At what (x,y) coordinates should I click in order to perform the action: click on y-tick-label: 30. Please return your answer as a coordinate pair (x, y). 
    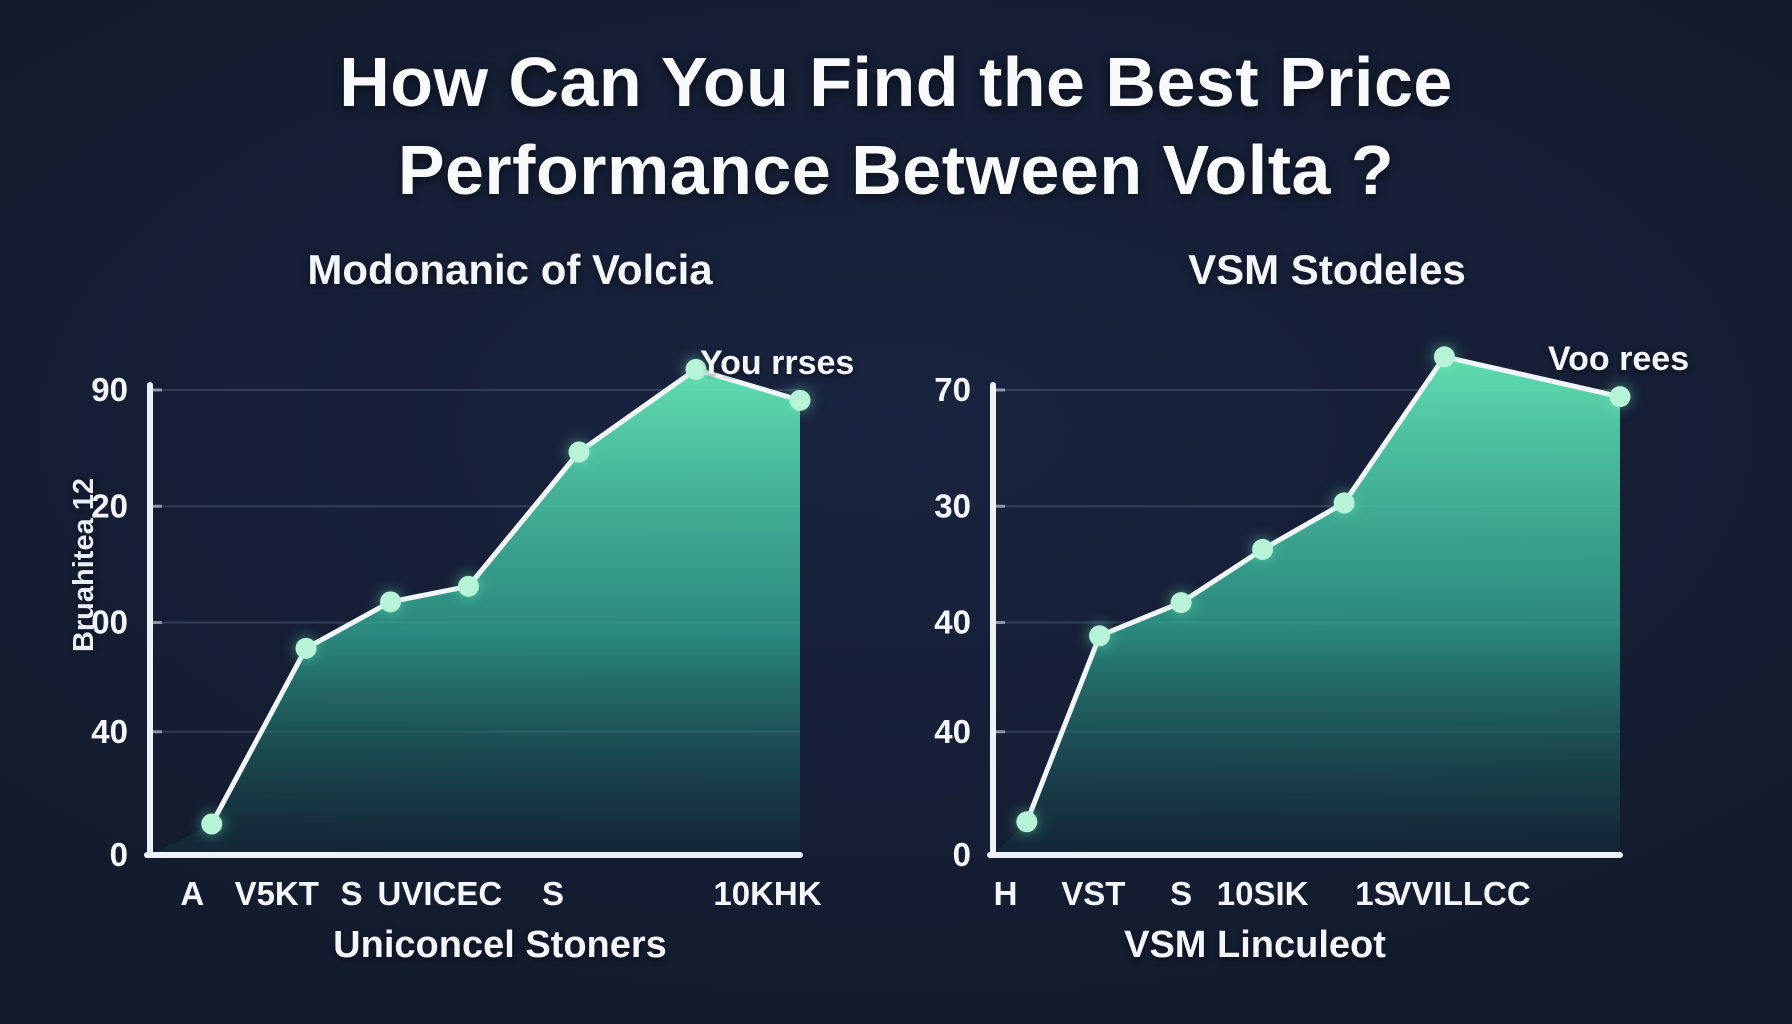
    Looking at the image, I should click on (952, 505).